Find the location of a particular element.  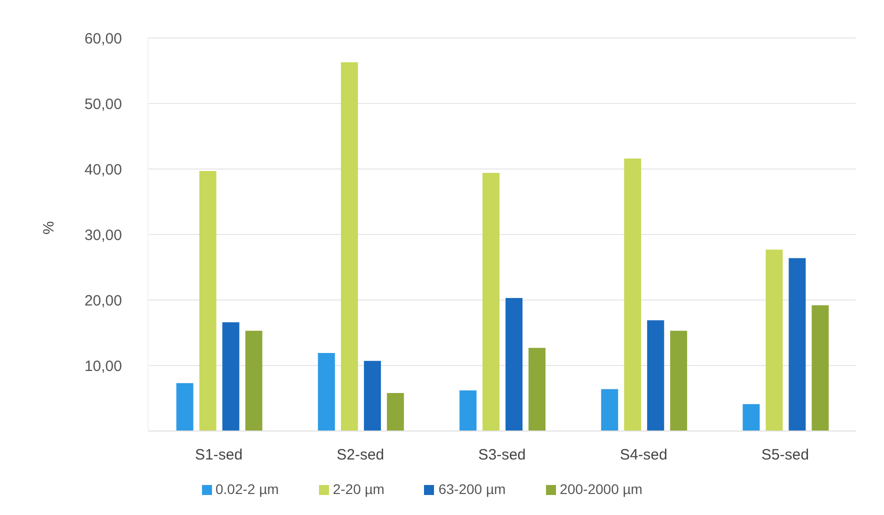

y-tick-label: 30,00 is located at coordinates (103, 235).